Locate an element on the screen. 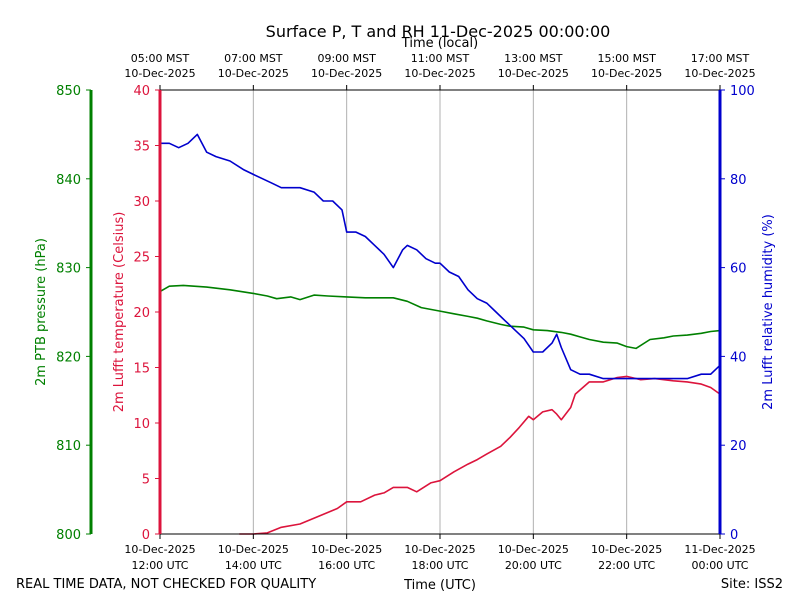 This screenshot has height=600, width=800. x-tick-label-top-time: 17:00 MST is located at coordinates (720, 58).